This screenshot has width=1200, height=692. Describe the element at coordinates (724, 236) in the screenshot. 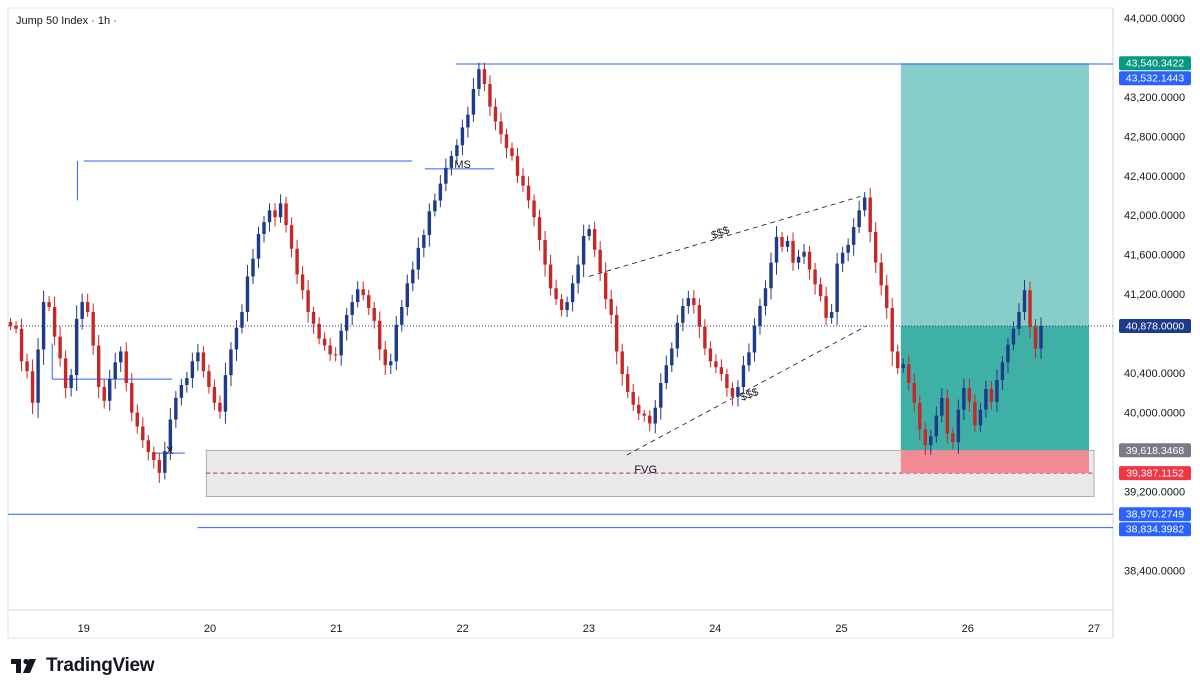

I see `channel-upper` at that location.